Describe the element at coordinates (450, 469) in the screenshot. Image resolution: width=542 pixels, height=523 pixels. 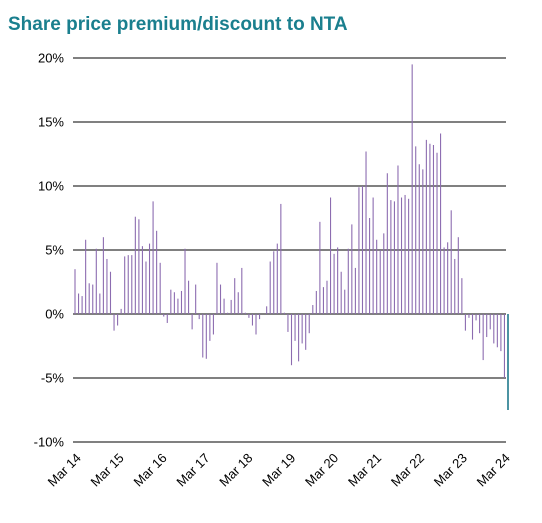
I see `x-tick-label: Mar 23` at that location.